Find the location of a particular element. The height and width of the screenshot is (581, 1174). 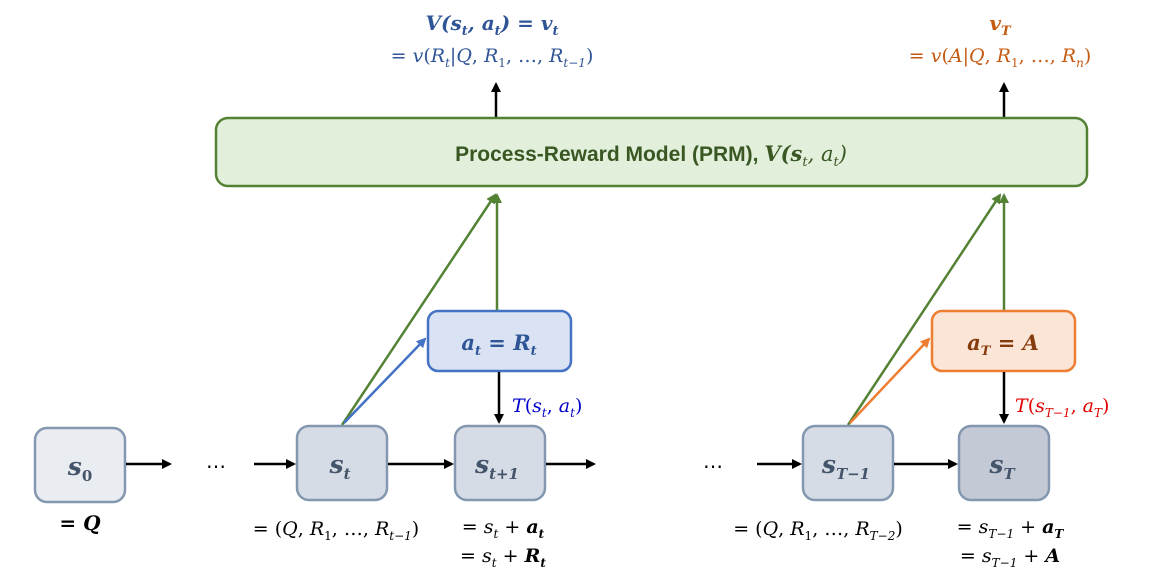

value-equation-right: vT is located at coordinates (1000, 25).